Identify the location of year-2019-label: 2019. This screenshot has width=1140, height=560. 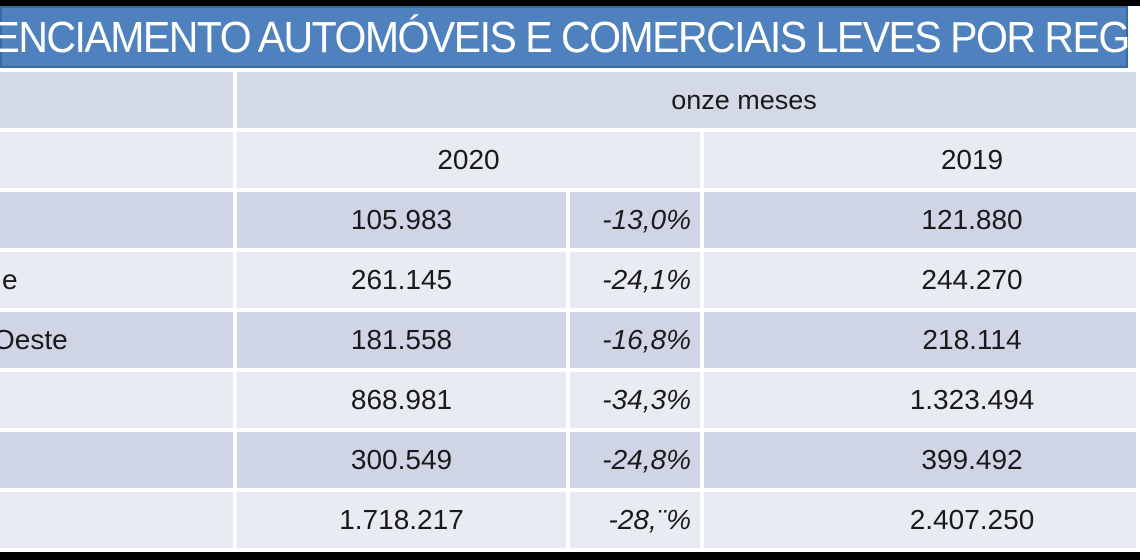
(972, 159).